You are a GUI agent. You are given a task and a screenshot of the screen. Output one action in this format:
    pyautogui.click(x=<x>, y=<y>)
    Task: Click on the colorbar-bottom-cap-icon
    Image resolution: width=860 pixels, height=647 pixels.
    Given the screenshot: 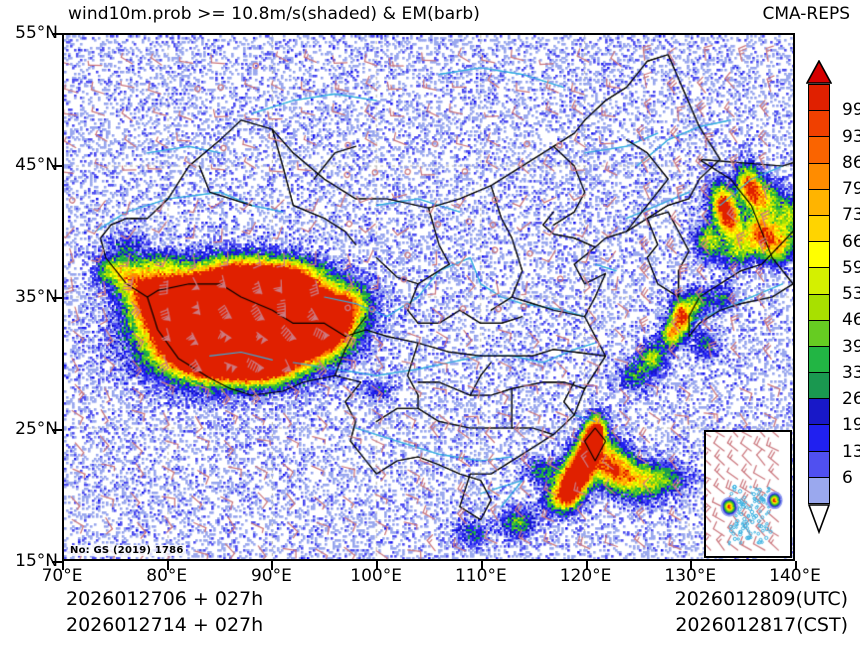 What is the action you would take?
    pyautogui.click(x=819, y=519)
    